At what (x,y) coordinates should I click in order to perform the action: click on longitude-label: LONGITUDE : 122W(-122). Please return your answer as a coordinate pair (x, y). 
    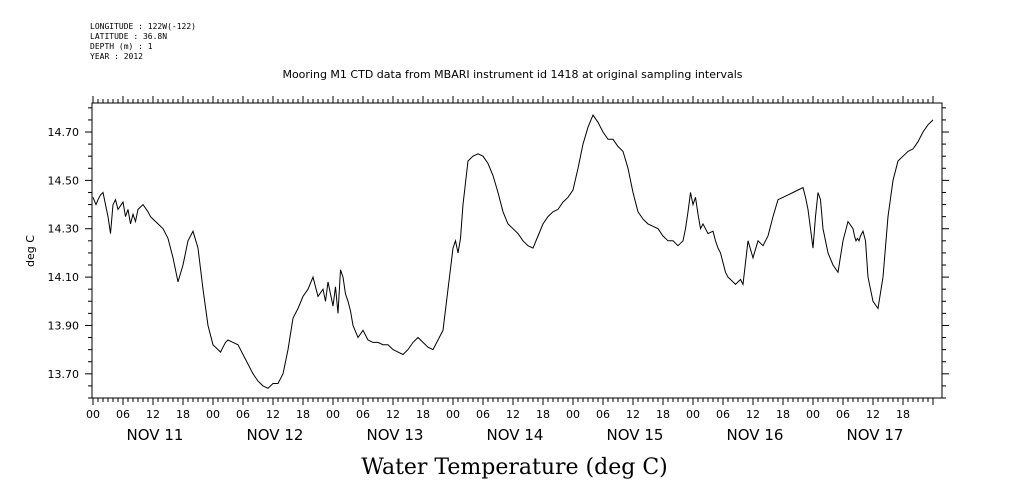
    Looking at the image, I should click on (143, 26).